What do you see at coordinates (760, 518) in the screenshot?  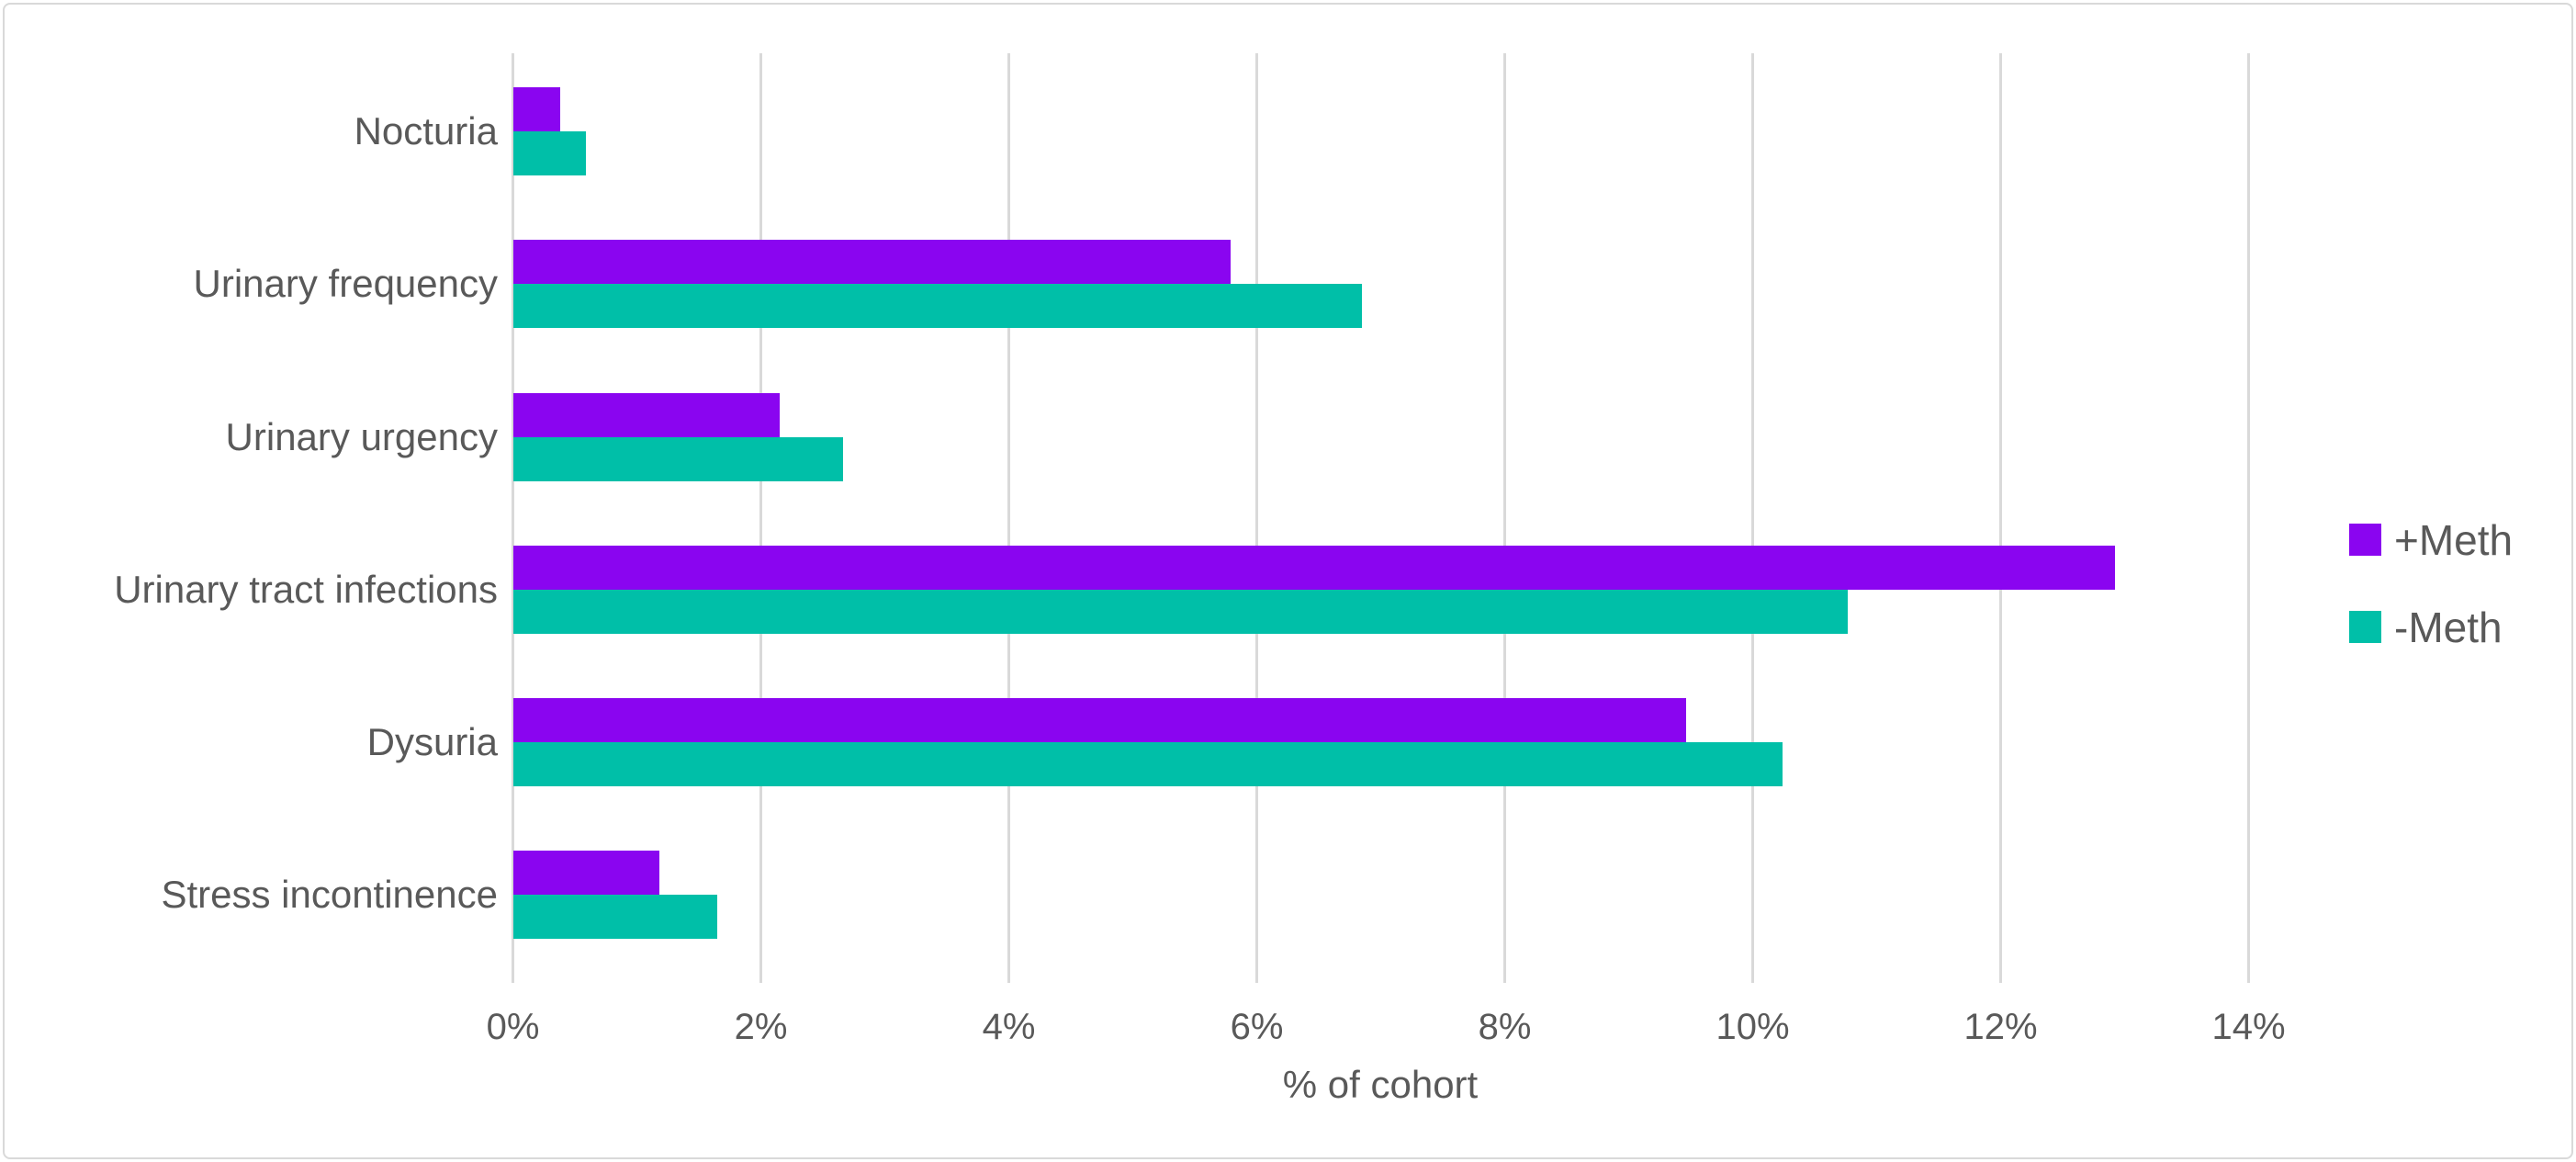 I see `gridline-2pct` at bounding box center [760, 518].